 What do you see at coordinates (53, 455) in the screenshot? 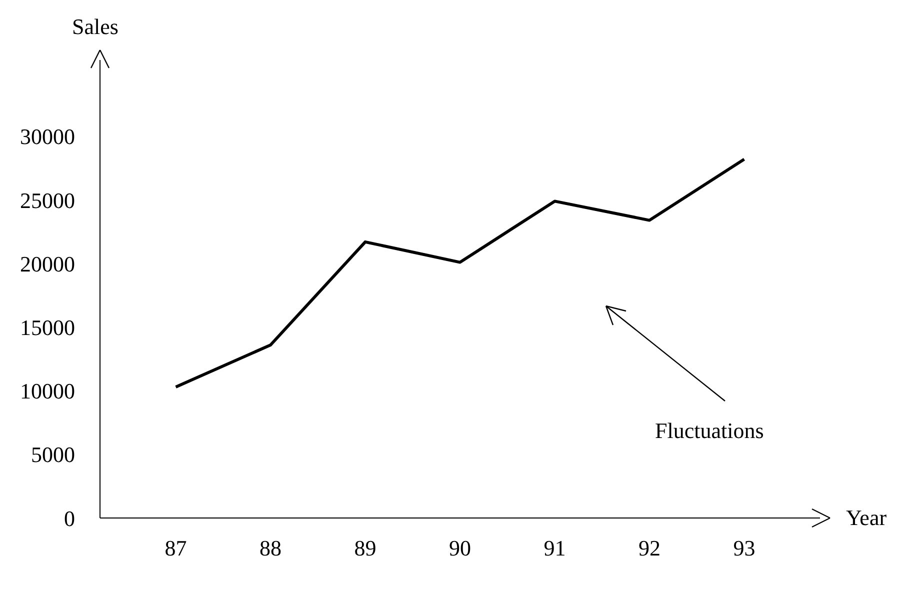
I see `y-tick-label: 5000` at bounding box center [53, 455].